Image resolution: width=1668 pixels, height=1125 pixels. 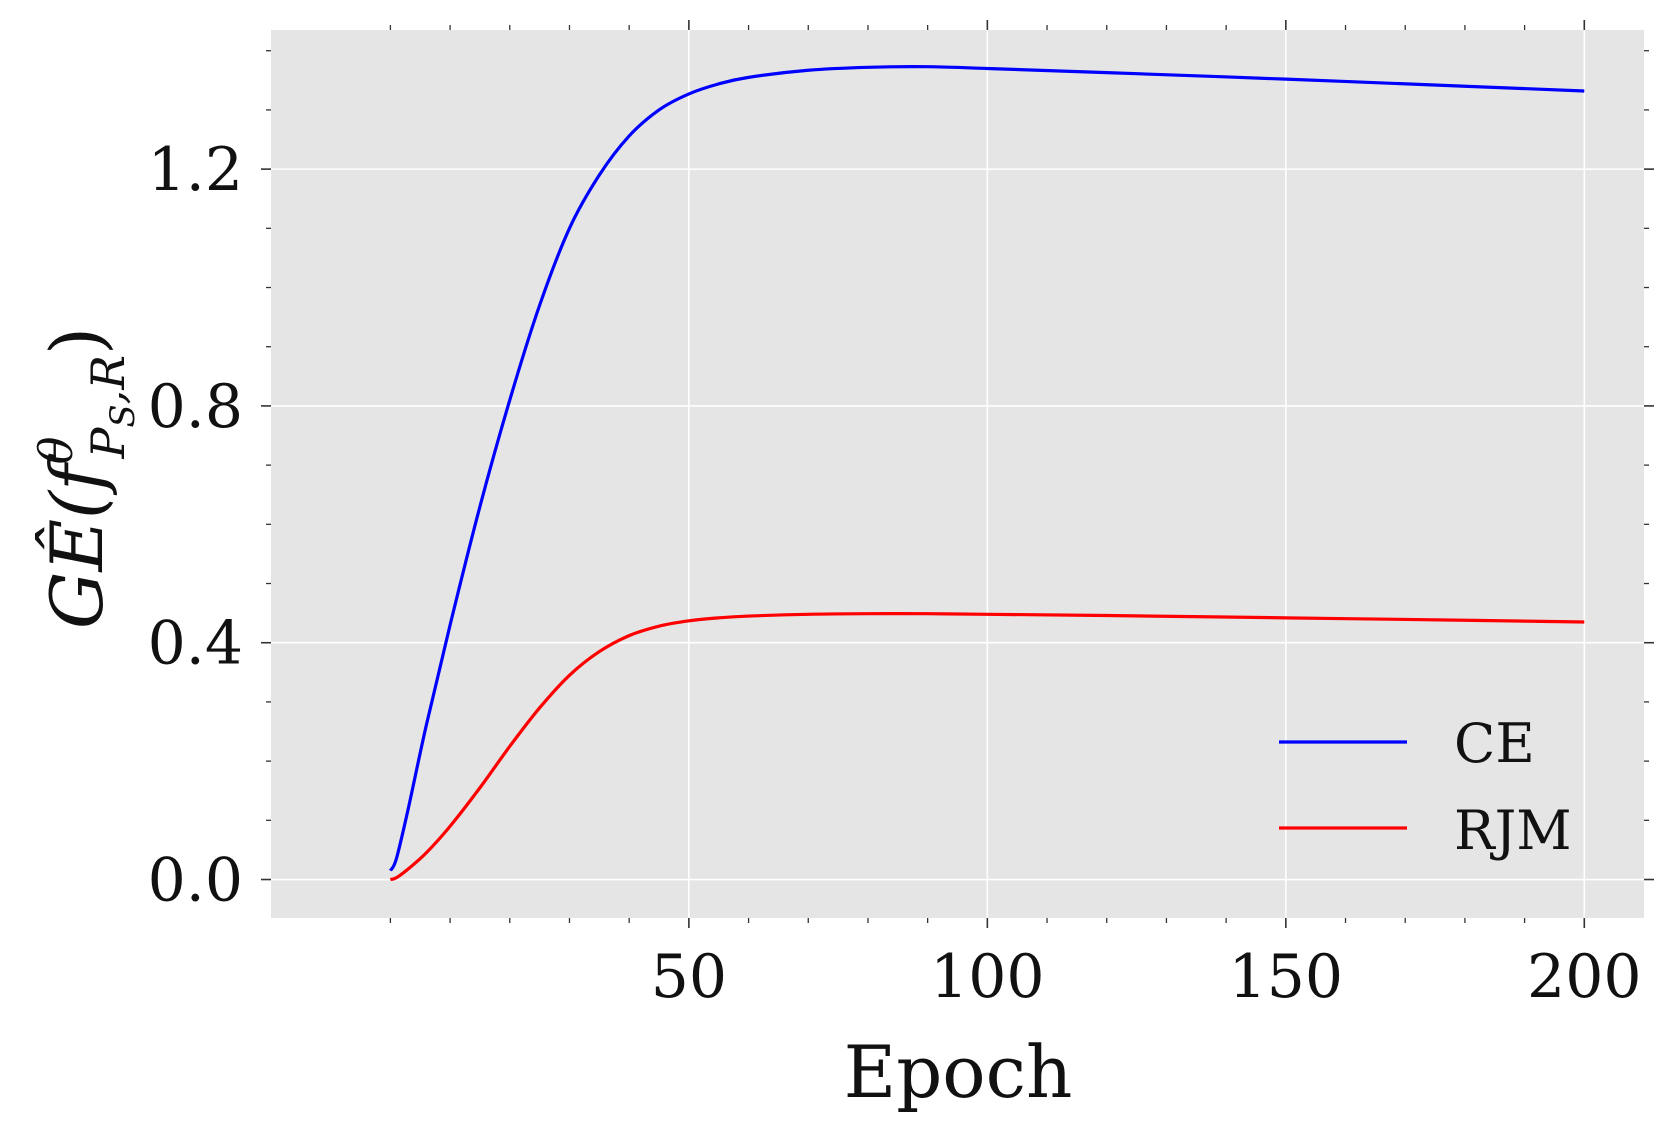 I want to click on y-tick-label: 0.8, so click(x=195, y=407).